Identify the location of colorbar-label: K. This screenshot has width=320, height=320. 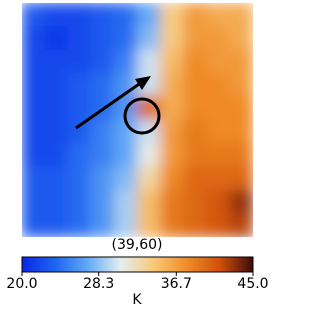
(137, 300).